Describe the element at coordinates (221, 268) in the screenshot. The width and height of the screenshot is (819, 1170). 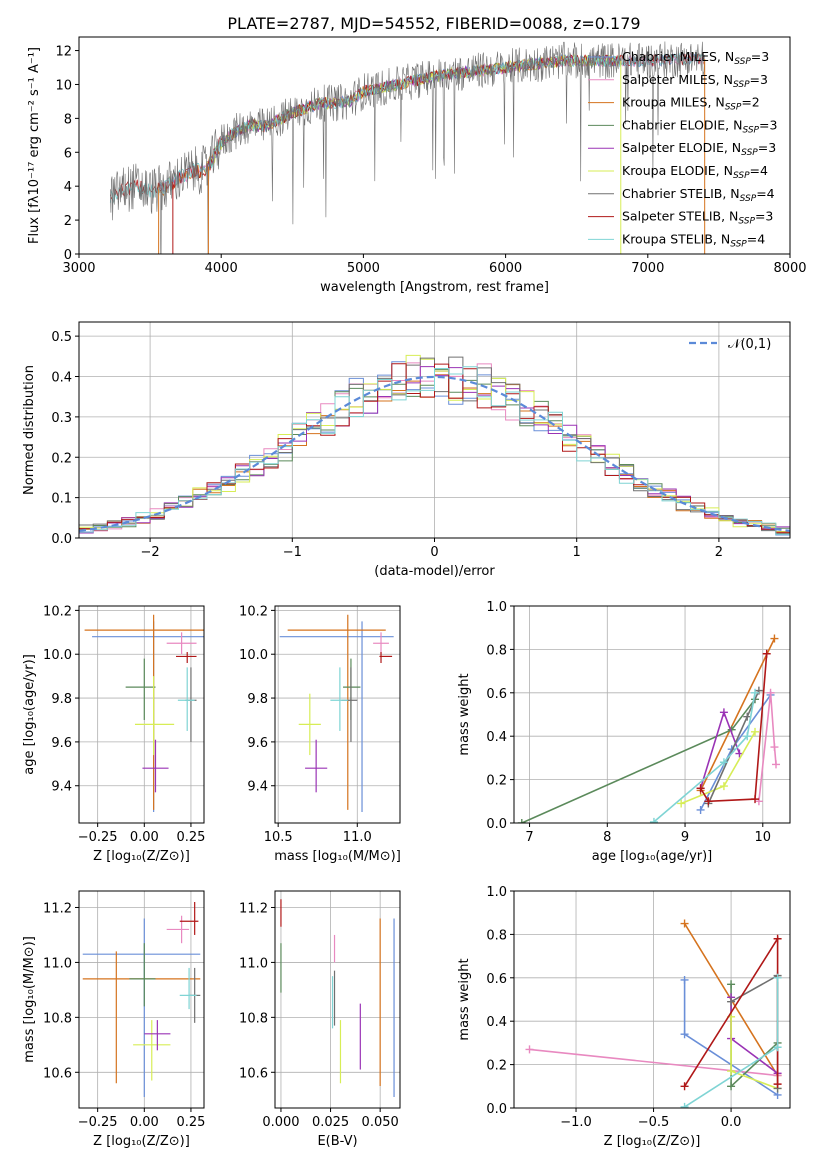
I see `x-tick-label: 4000` at that location.